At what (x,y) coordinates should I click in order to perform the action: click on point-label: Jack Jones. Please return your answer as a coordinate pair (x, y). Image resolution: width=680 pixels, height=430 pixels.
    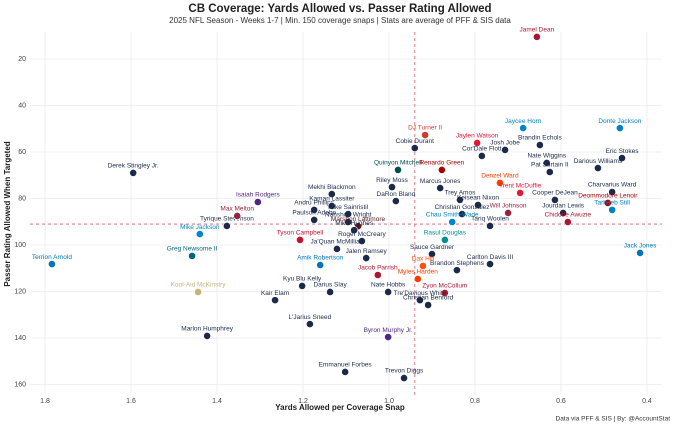
    Looking at the image, I should click on (640, 246).